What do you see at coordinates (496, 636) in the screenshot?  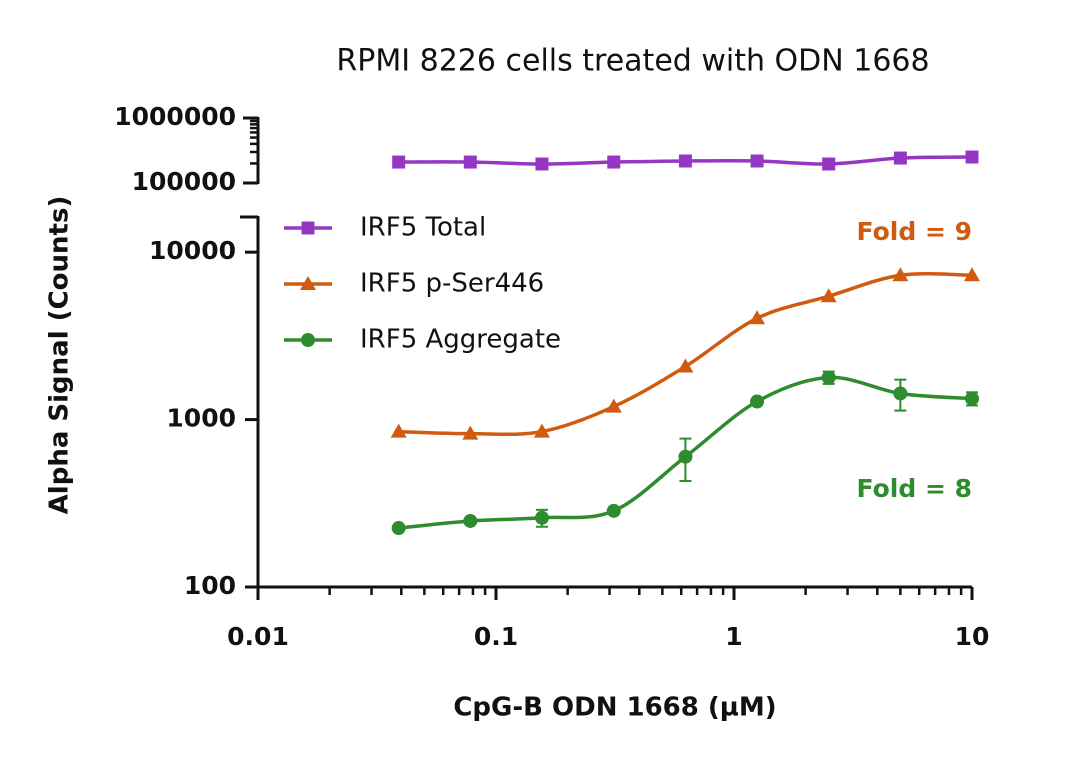 I see `x-tick-label: 0.1` at bounding box center [496, 636].